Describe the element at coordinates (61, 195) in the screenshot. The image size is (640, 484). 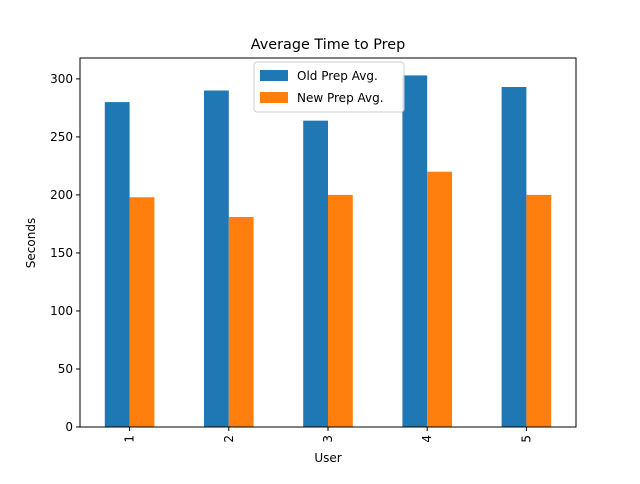
I see `y-tick-label: 200` at that location.